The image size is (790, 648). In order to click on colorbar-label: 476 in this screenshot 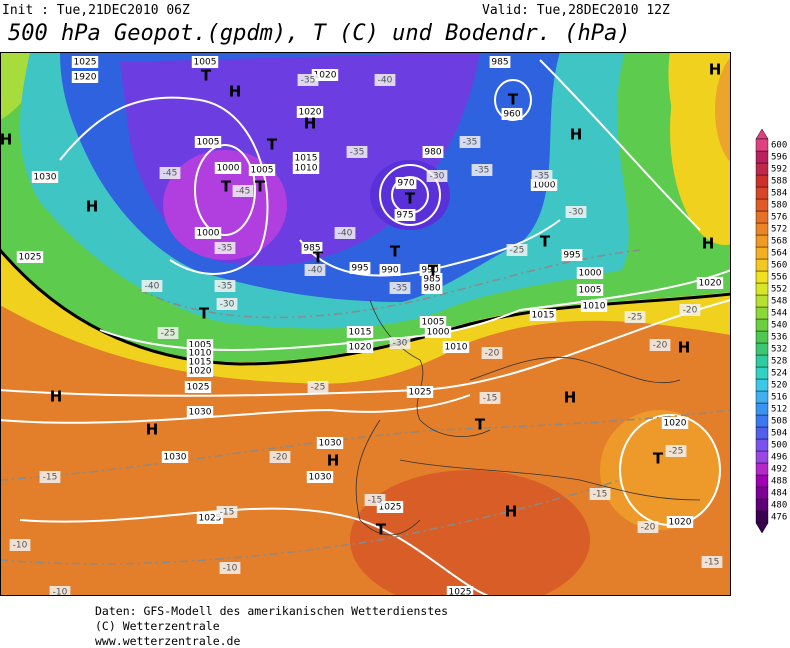, I will do `click(779, 518)`.